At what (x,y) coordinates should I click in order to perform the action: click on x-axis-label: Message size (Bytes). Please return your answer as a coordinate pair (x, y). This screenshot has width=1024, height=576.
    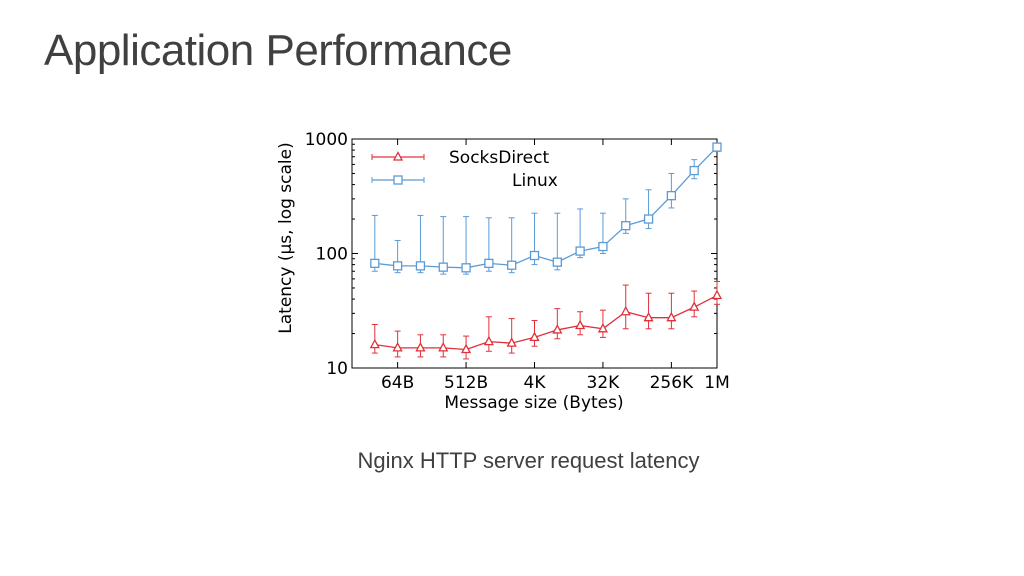
    Looking at the image, I should click on (533, 403).